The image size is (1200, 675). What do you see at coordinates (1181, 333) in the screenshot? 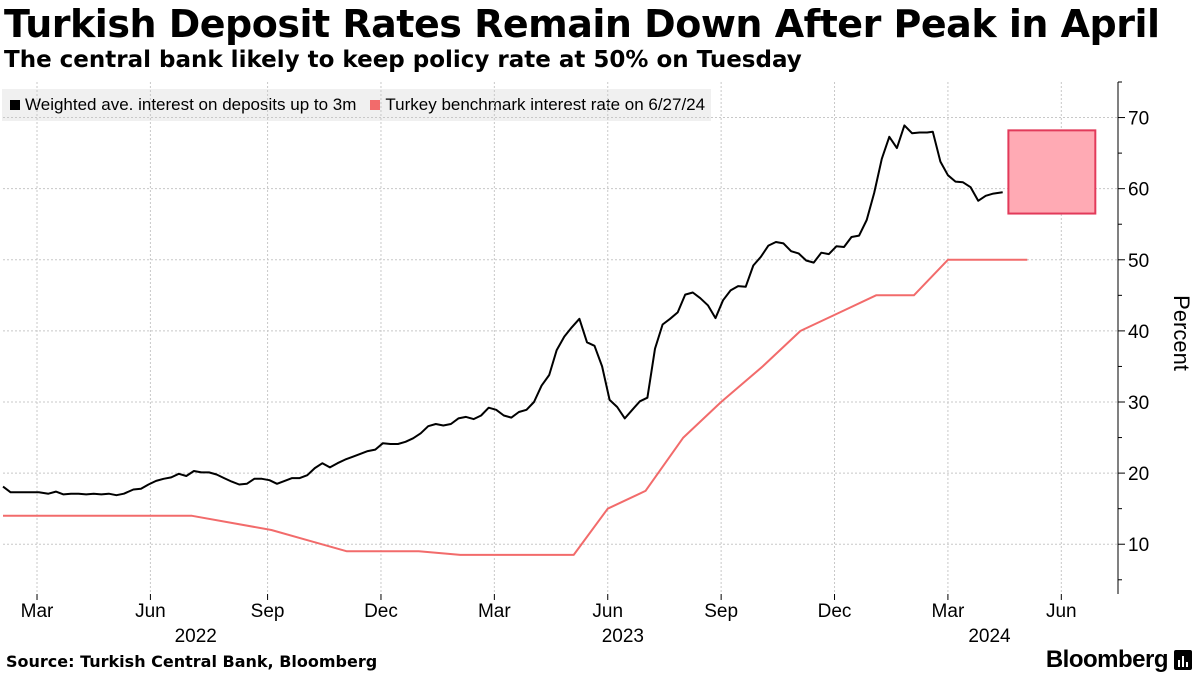
I see `y-axis-label: Percent` at bounding box center [1181, 333].